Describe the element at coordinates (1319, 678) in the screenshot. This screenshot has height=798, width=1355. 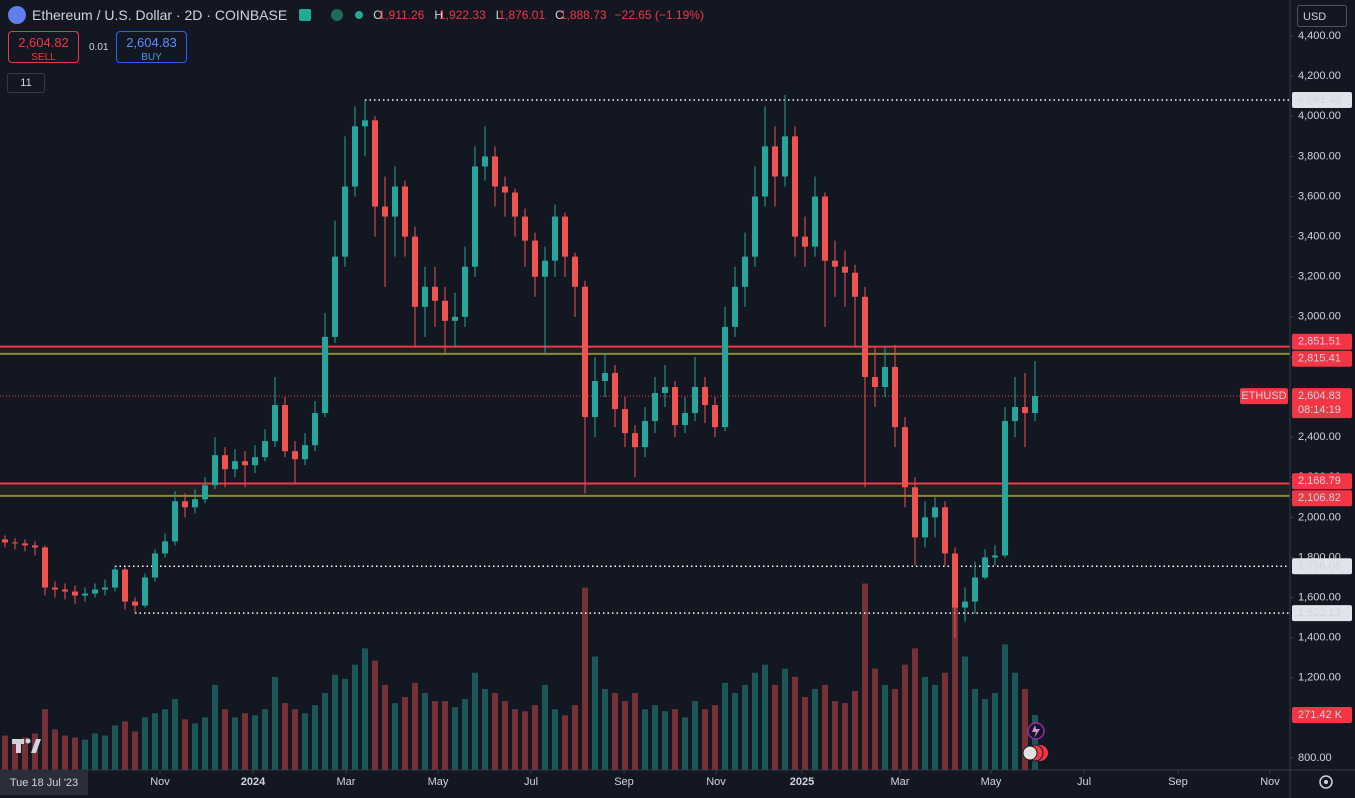
I see `y-tick-label: 1,200.00` at that location.